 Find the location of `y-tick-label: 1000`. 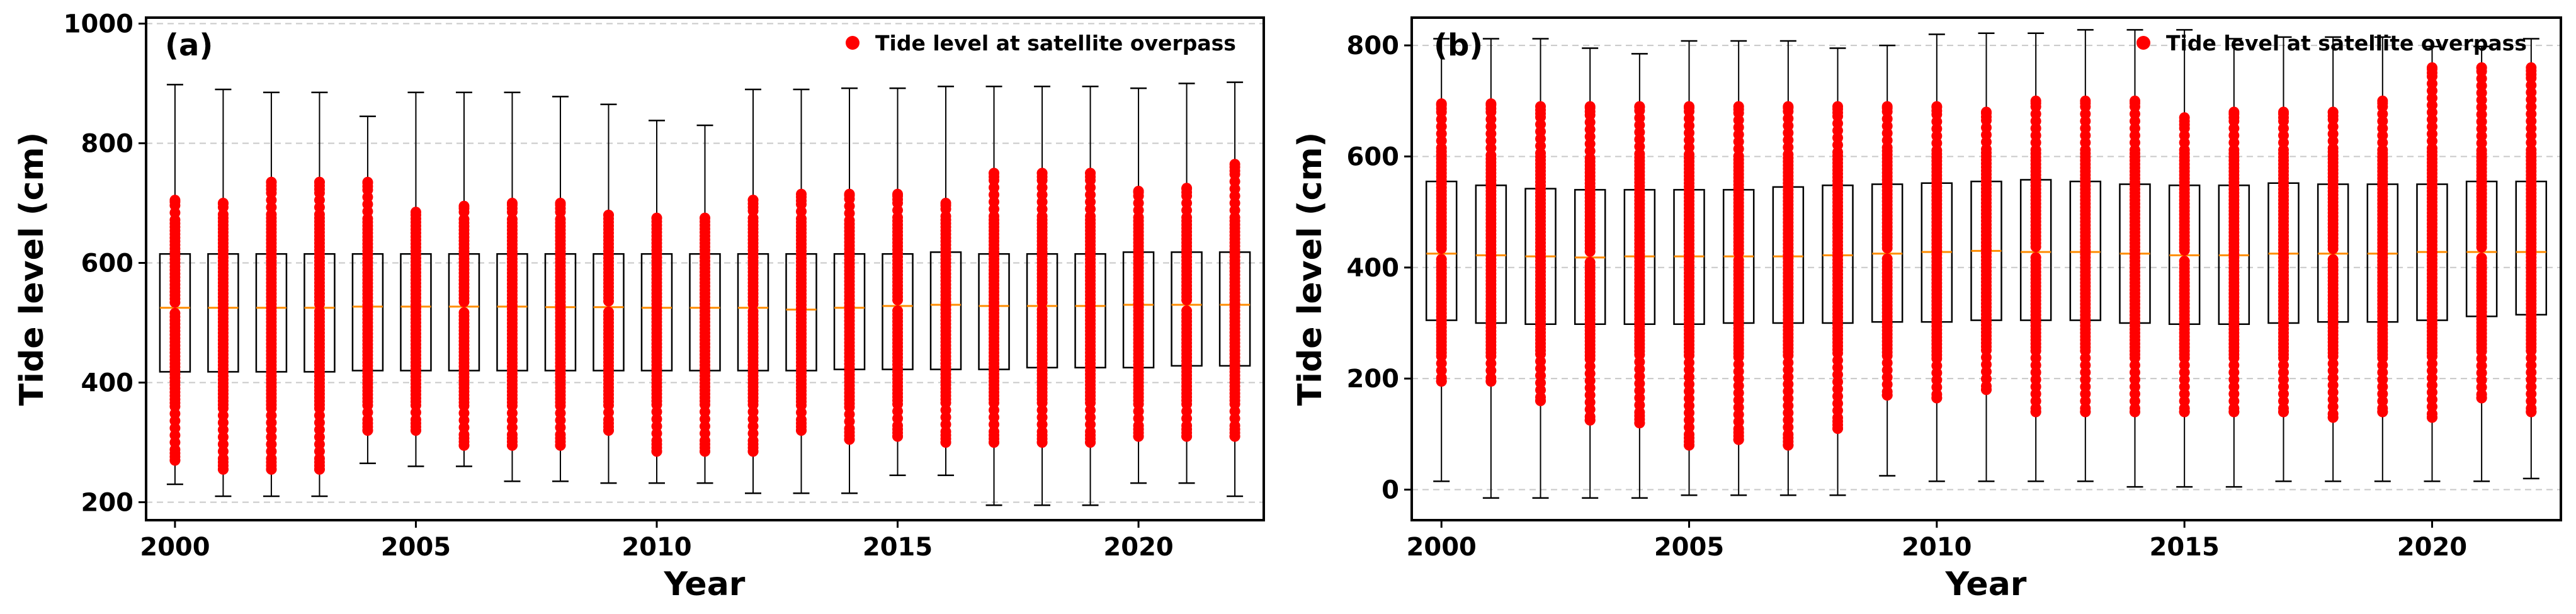

y-tick-label: 1000 is located at coordinates (98, 24).